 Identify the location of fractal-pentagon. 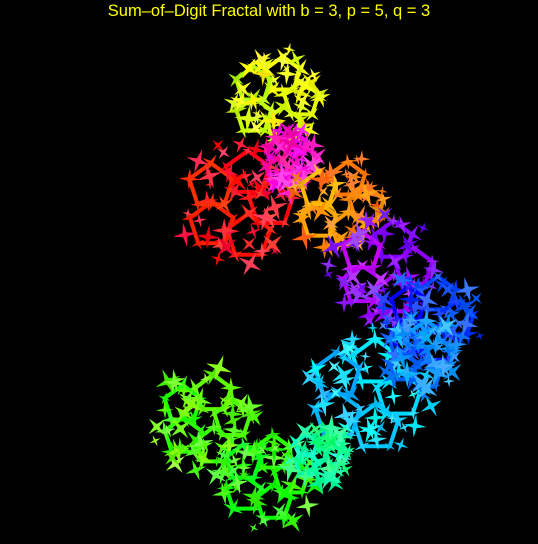
(273, 451).